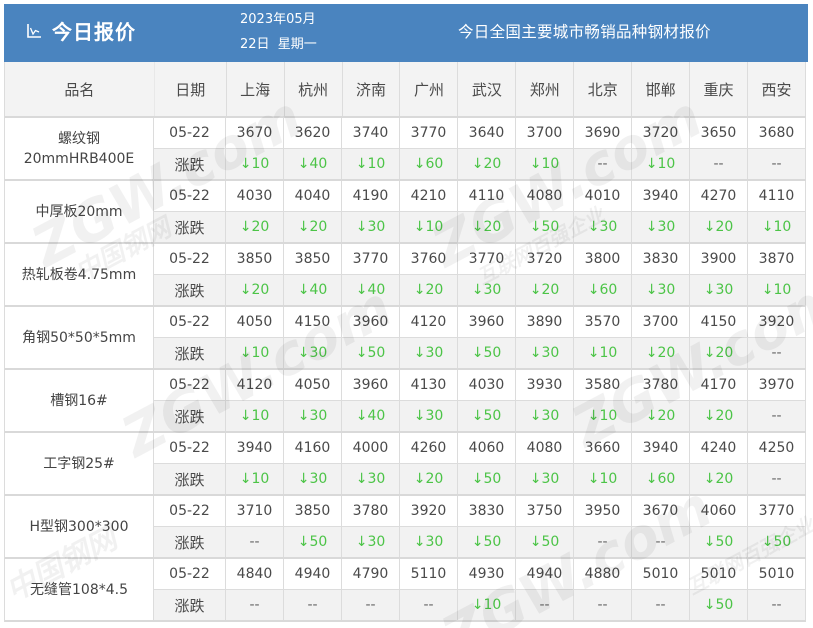  Describe the element at coordinates (487, 574) in the screenshot. I see `price-cell: 4930` at that location.